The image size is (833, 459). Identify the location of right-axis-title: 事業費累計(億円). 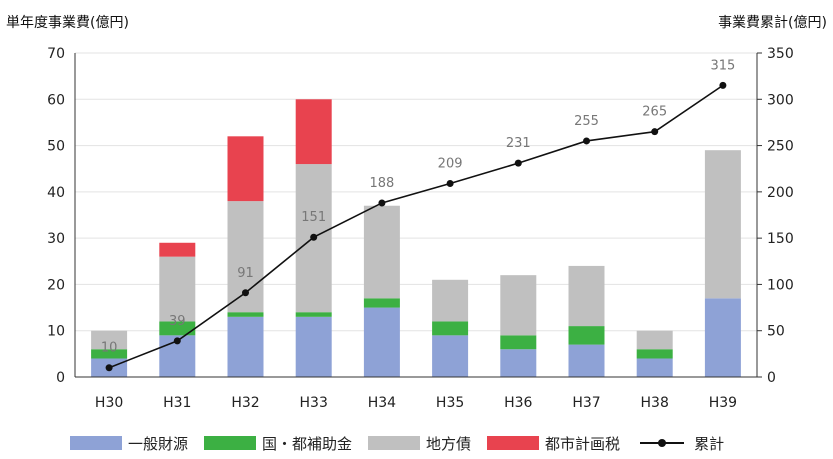
(772, 23).